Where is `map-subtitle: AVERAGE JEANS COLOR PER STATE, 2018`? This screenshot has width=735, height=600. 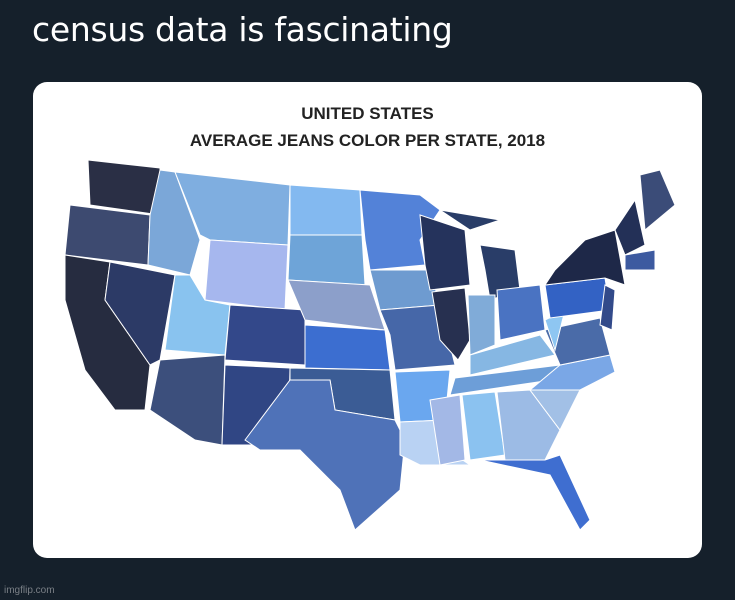 map-subtitle: AVERAGE JEANS COLOR PER STATE, 2018 is located at coordinates (367, 140).